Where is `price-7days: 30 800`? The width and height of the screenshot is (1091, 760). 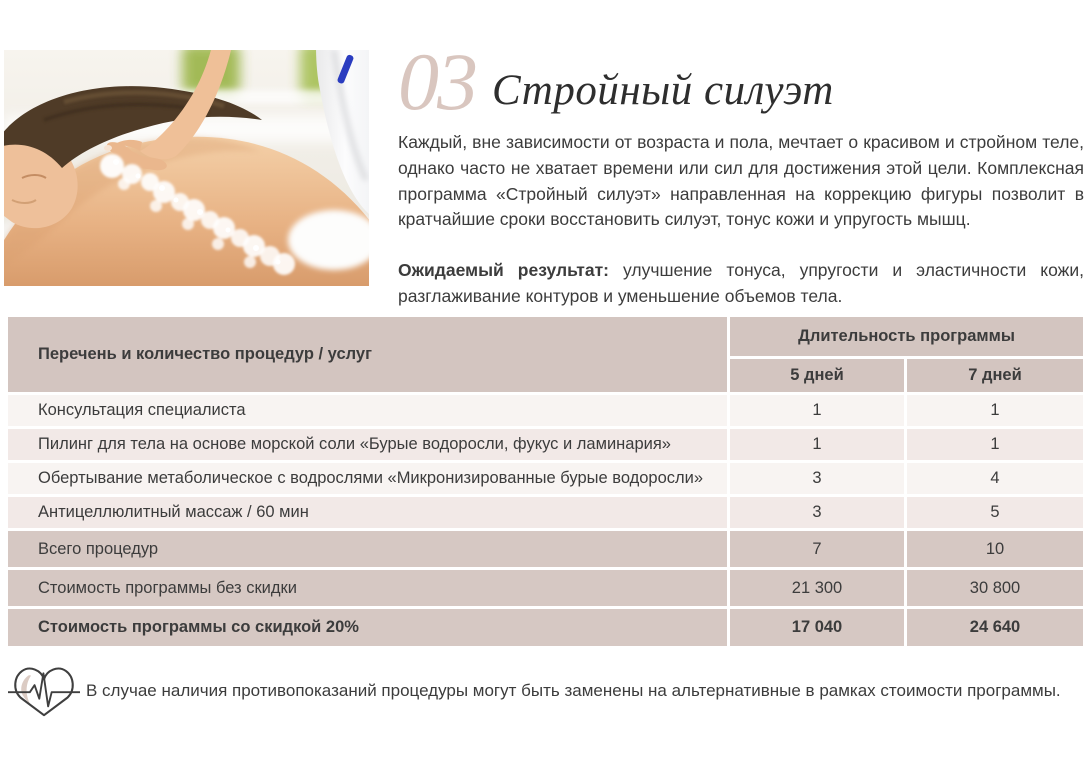
price-7days: 30 800 is located at coordinates (993, 588).